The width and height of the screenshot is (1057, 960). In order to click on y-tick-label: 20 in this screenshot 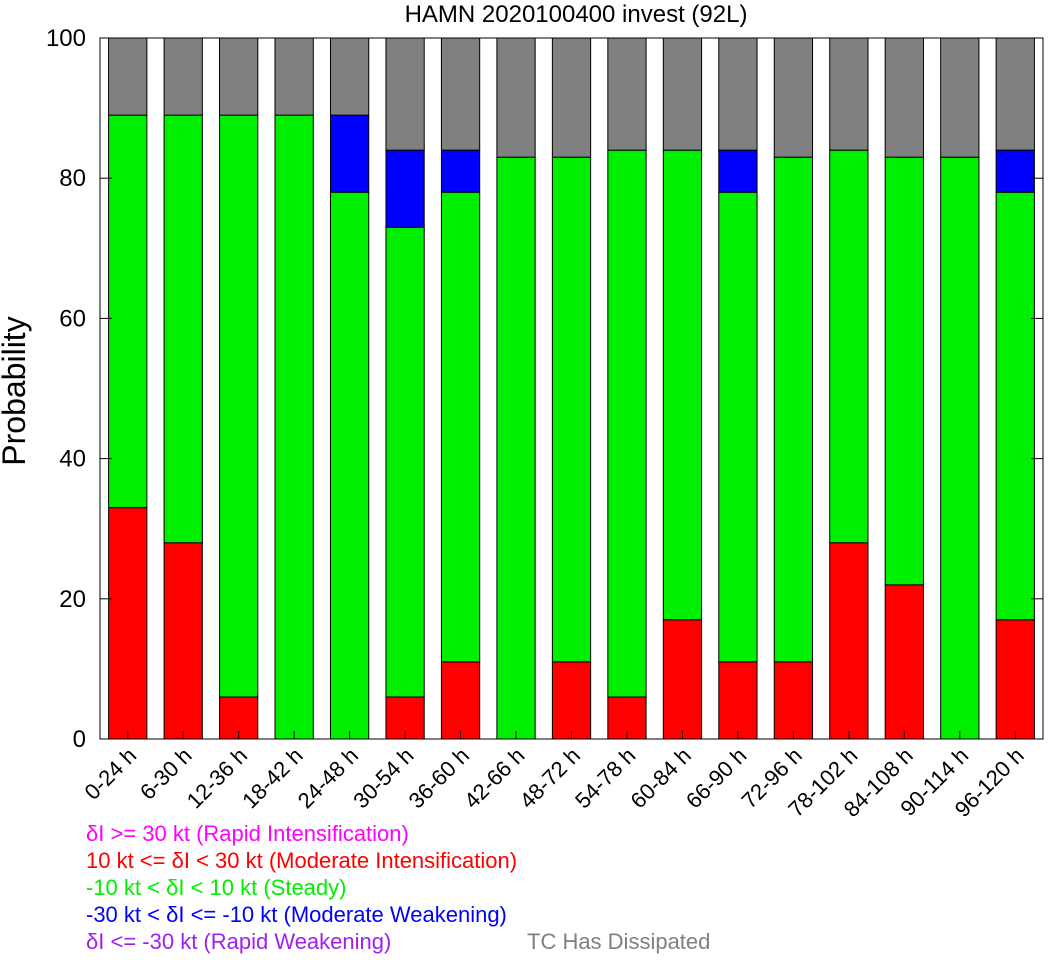, I will do `click(72, 599)`.